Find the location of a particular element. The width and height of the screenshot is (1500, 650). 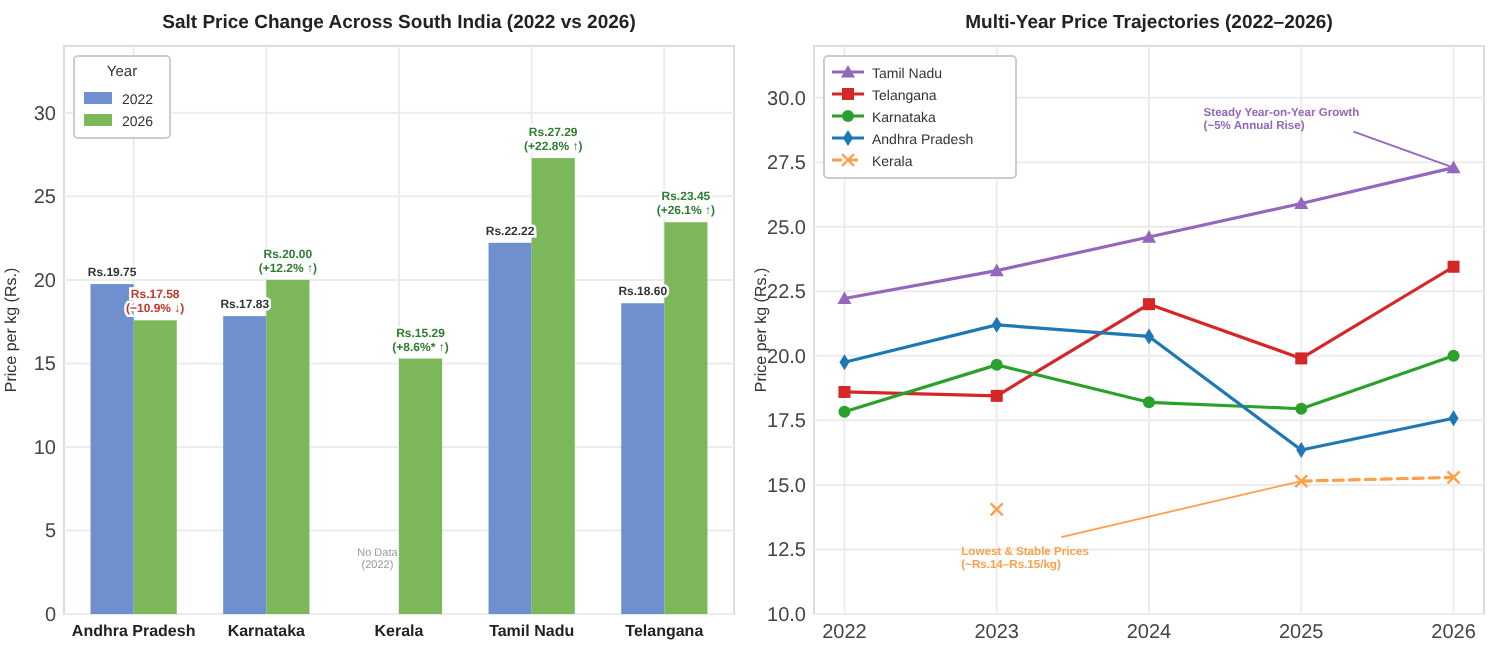

y-tick-label: 10.0 is located at coordinates (787, 616).